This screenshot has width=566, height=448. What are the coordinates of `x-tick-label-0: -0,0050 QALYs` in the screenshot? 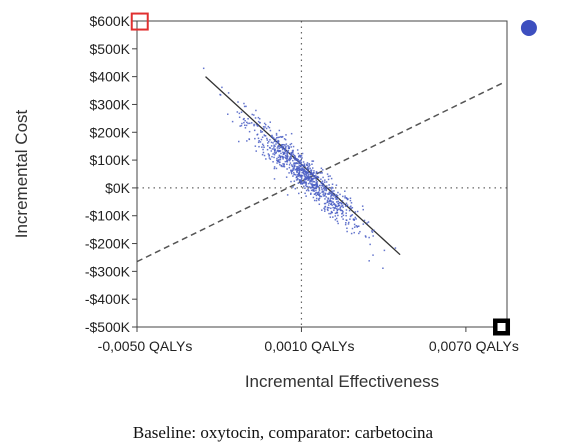 It's located at (145, 346).